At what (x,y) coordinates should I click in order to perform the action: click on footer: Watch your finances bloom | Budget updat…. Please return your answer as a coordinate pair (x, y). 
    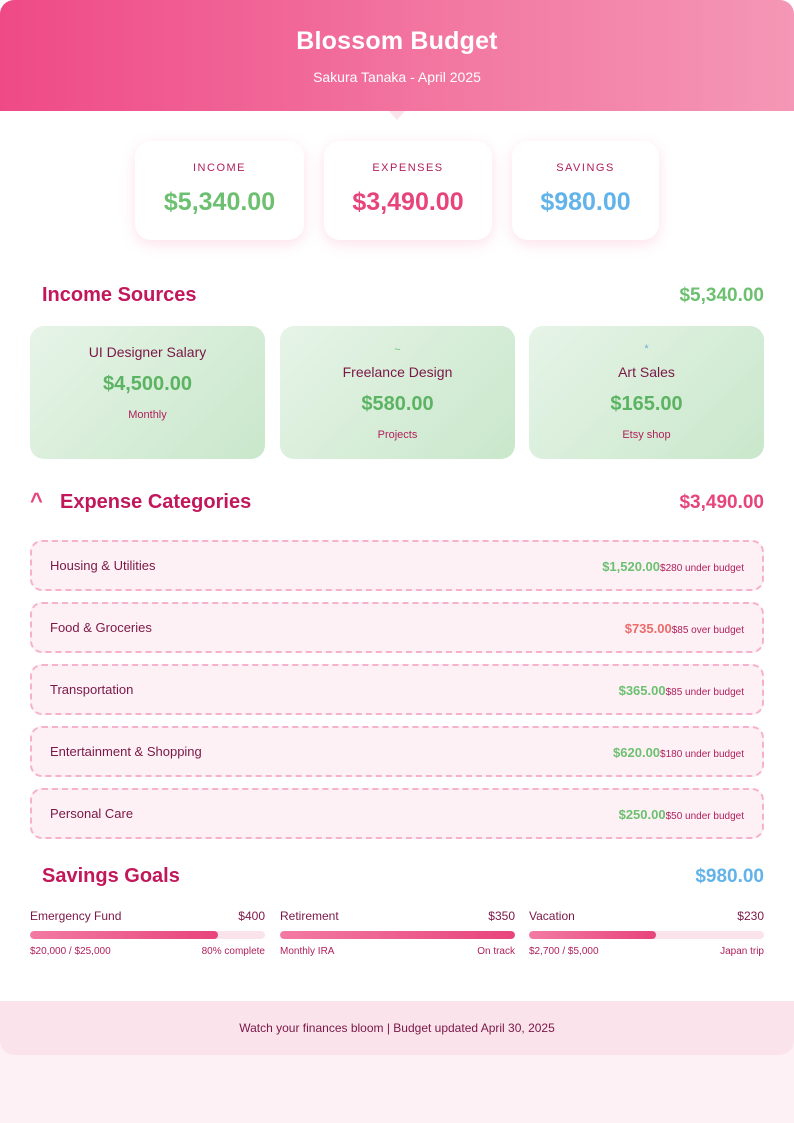
    Looking at the image, I should click on (397, 1028).